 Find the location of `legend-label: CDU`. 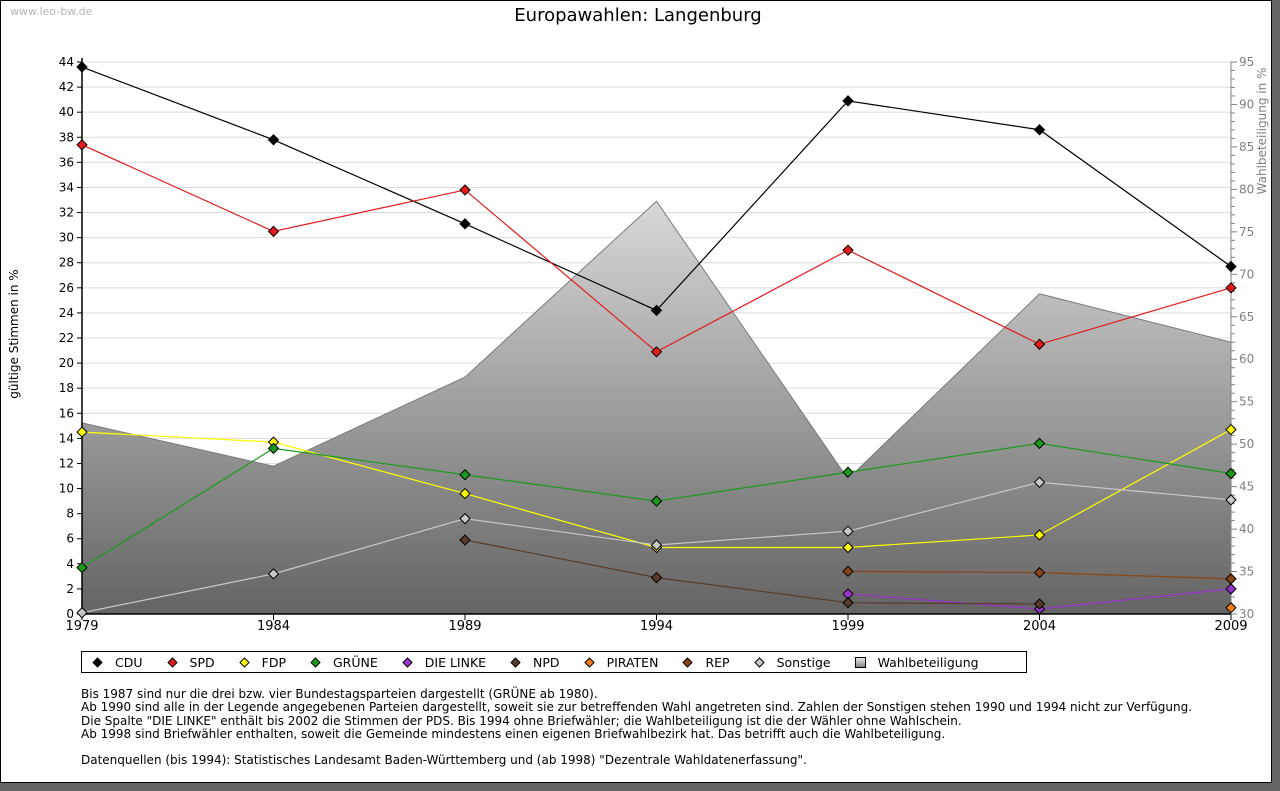

legend-label: CDU is located at coordinates (129, 662).